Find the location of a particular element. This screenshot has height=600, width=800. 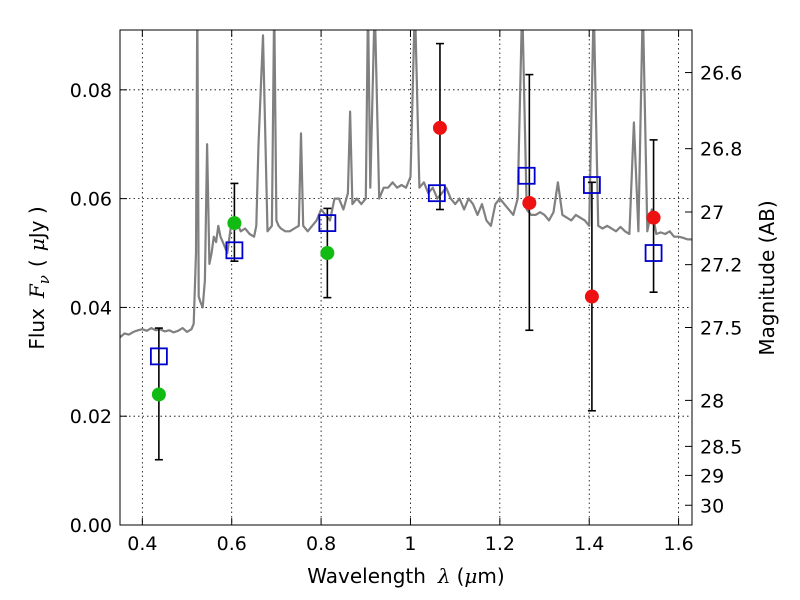

x-axis-title-symbol: λ is located at coordinates (444, 576).